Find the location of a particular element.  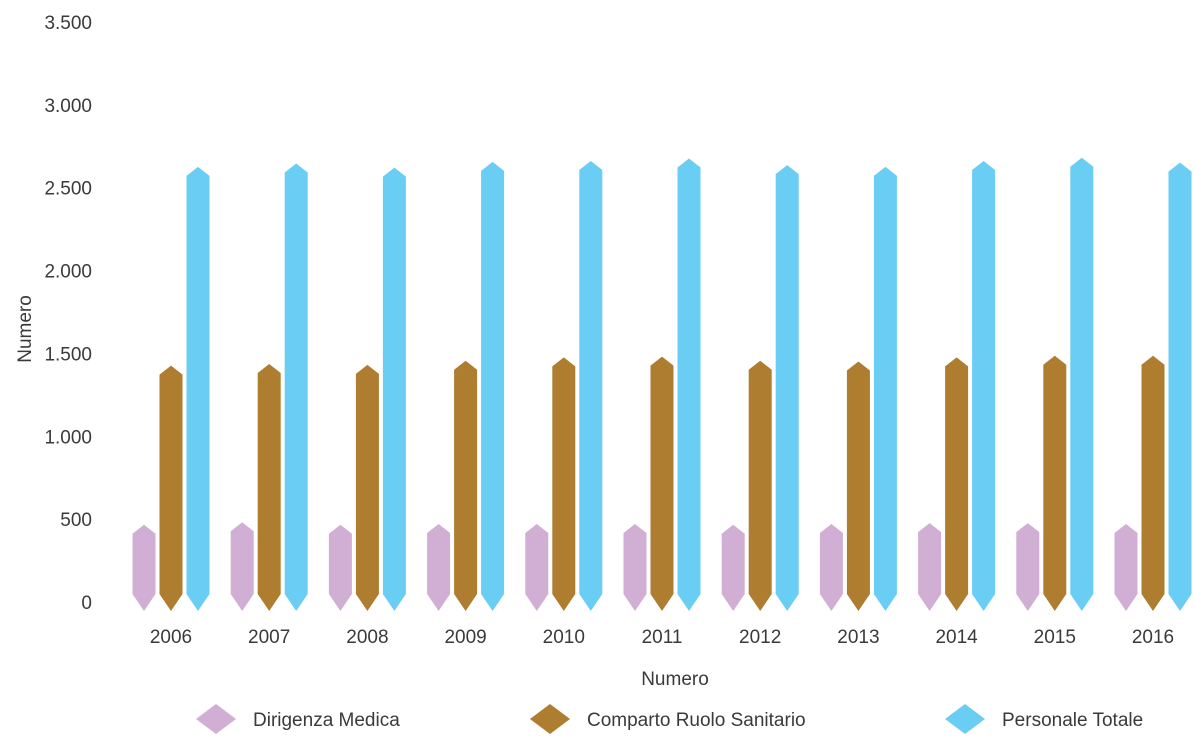

bar-comparto-ruolo-sanitario-2006 is located at coordinates (171, 488).